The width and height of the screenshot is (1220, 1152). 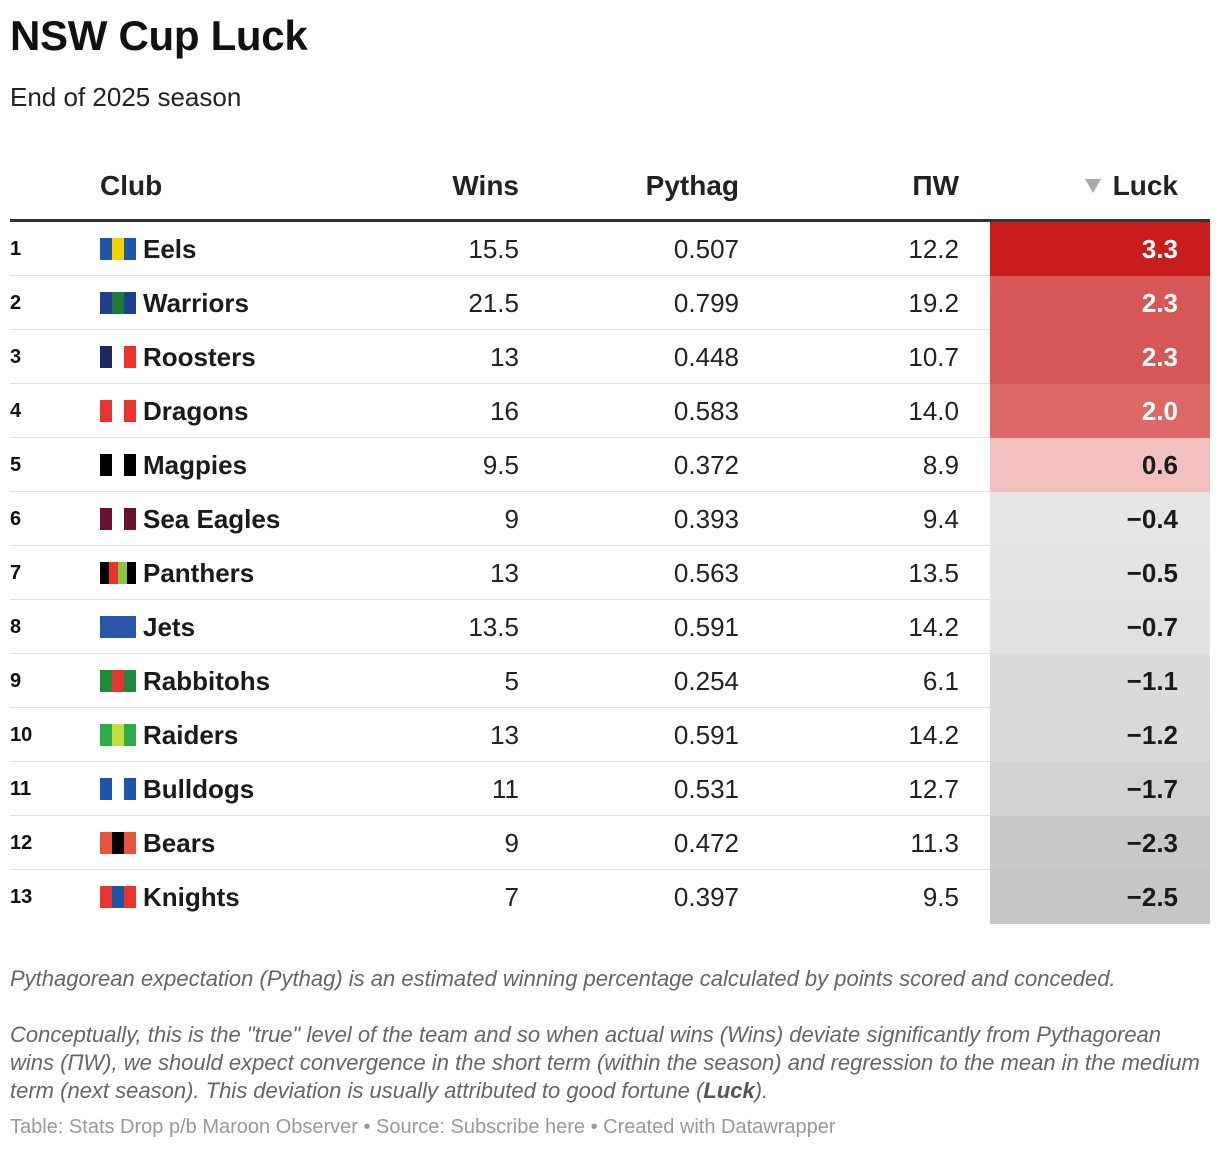 I want to click on table-row: 13 Knights 7 0.397 9.5 −2.5, so click(x=610, y=897).